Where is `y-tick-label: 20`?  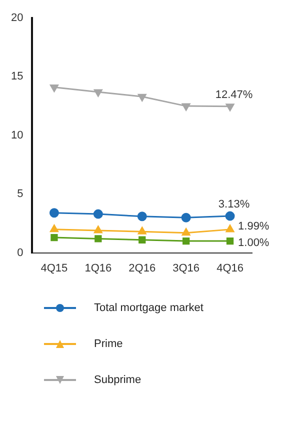 y-tick-label: 20 is located at coordinates (17, 18).